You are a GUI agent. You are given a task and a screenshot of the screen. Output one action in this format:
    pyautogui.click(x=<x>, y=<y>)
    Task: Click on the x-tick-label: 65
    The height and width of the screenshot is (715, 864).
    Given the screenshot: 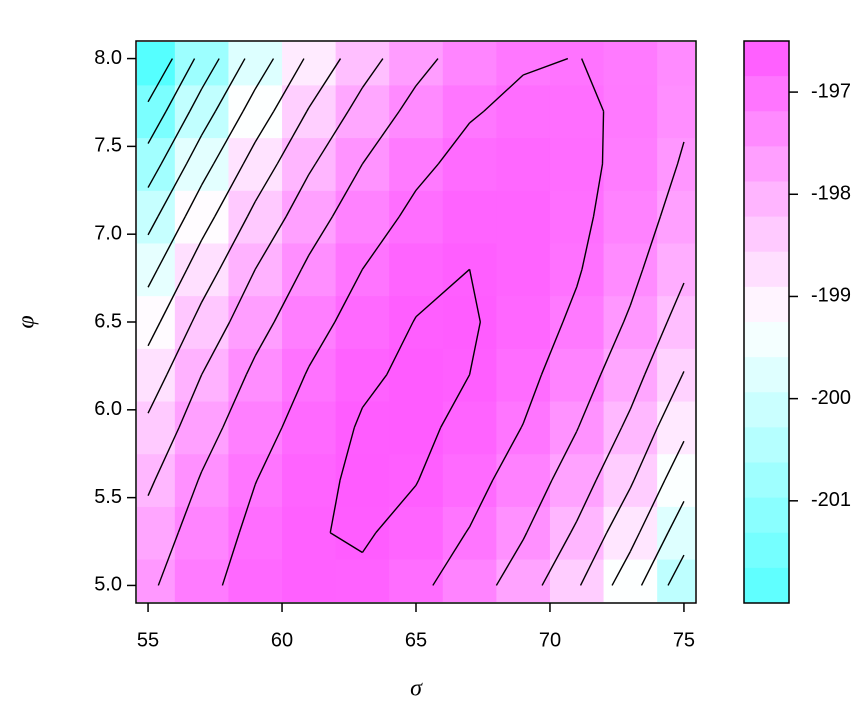 What is the action you would take?
    pyautogui.click(x=416, y=640)
    